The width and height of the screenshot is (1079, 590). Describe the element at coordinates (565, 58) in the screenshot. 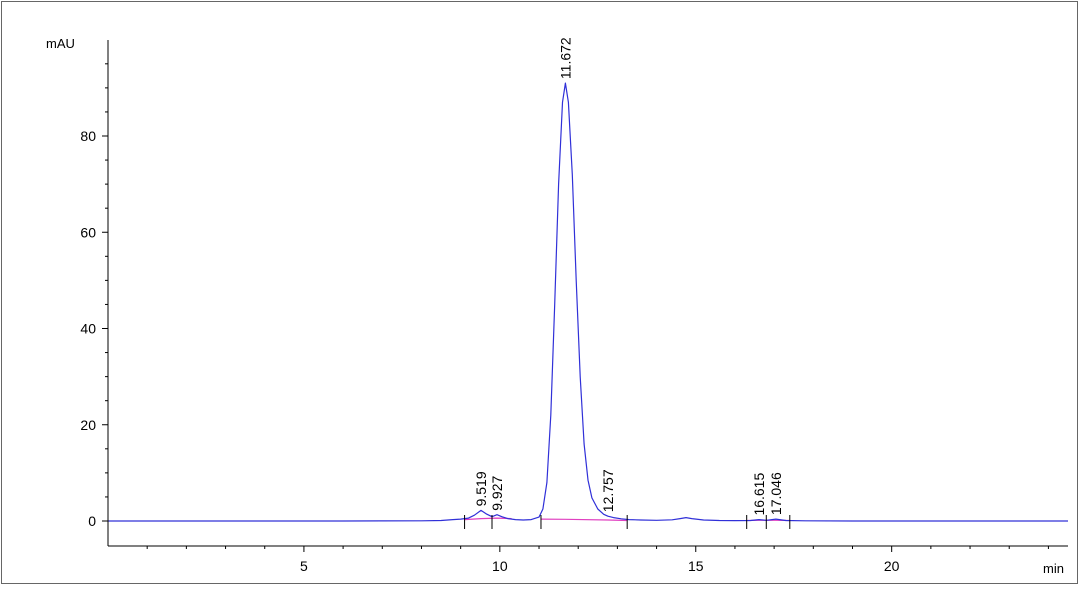

I see `peak-label: 11.672` at that location.